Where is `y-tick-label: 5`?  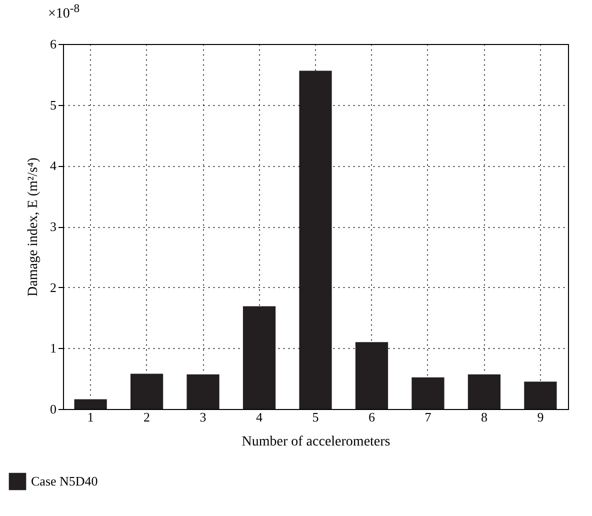
y-tick-label: 5 is located at coordinates (53, 104).